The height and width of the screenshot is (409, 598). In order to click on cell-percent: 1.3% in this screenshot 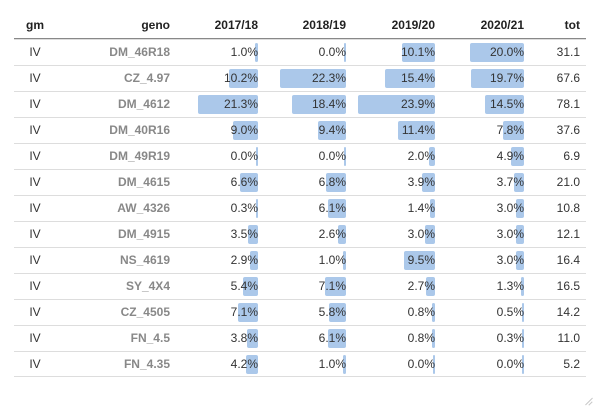, I will do `click(510, 286)`.